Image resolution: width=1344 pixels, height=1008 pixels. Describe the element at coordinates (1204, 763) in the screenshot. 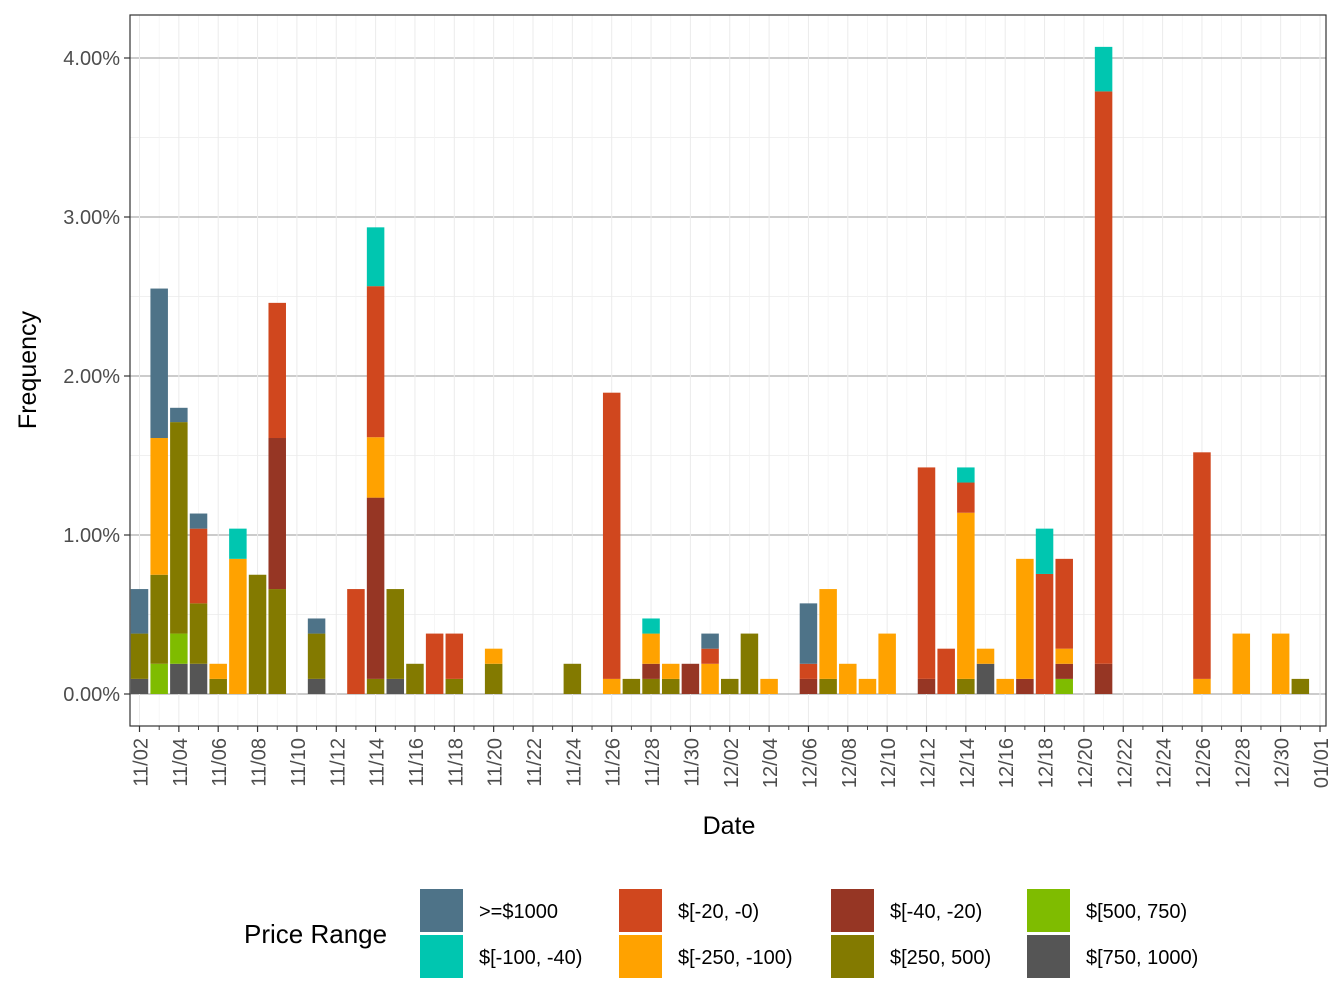

I see `x-tick-label: 12/26` at that location.